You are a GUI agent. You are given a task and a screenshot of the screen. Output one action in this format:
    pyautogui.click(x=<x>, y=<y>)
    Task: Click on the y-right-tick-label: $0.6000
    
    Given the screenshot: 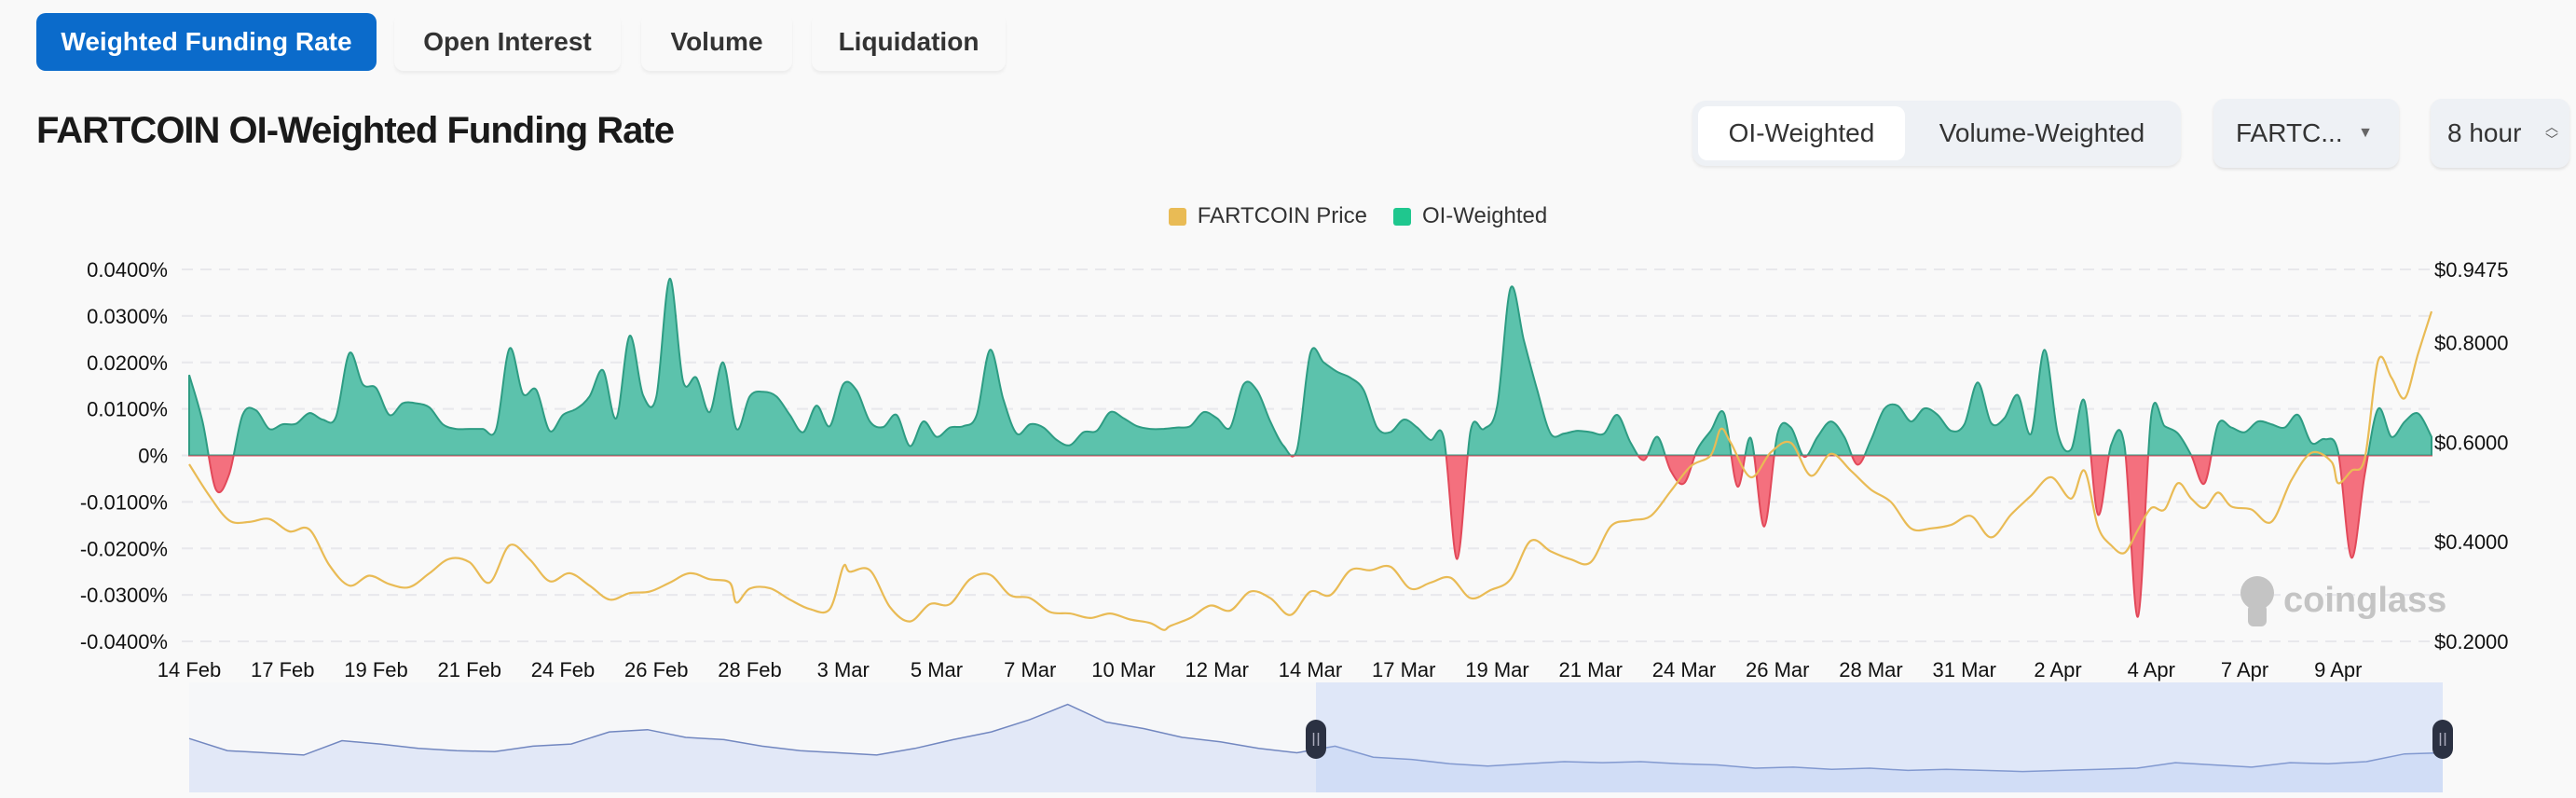 What is the action you would take?
    pyautogui.click(x=2471, y=442)
    